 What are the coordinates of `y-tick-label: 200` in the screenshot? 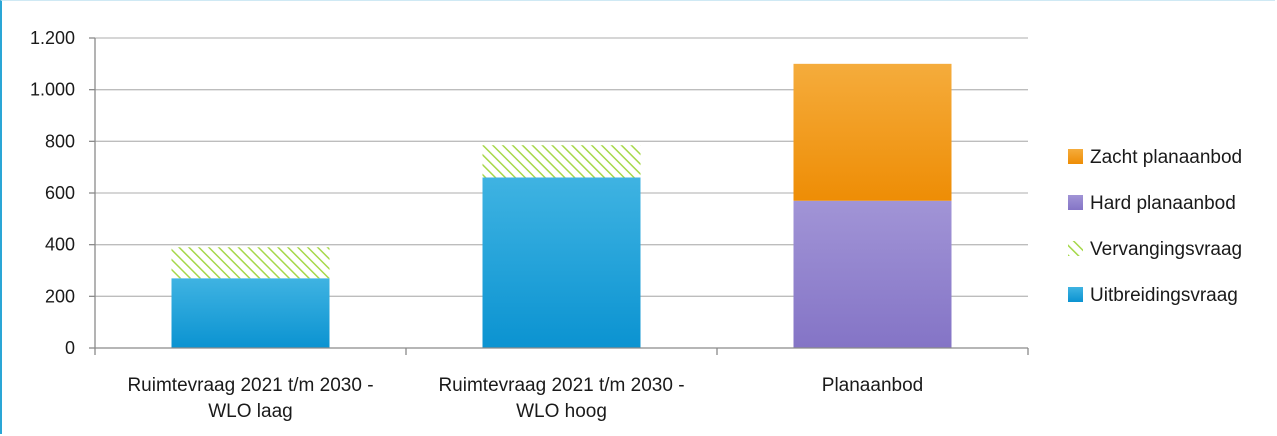 It's located at (60, 296).